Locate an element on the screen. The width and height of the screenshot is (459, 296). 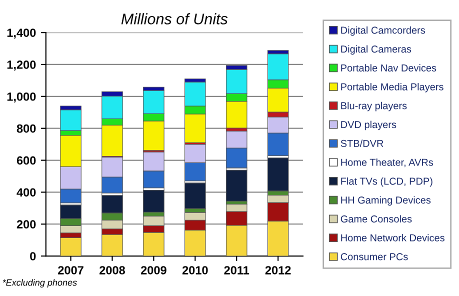
y-tick-label: 200 is located at coordinates (26, 224).